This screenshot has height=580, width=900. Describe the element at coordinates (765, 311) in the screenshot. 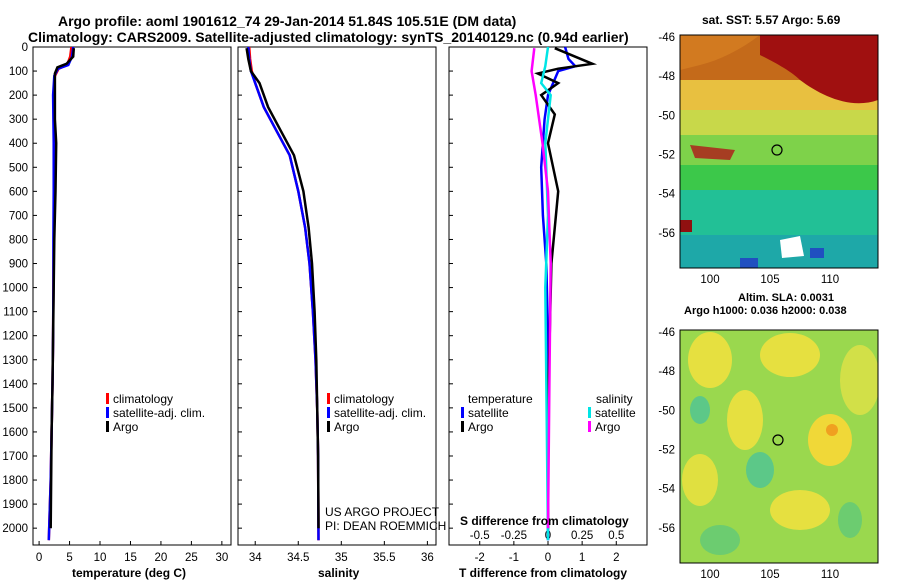

I see `sla-map-subtitle: Argo h1000: 0.036 h2000: 0.038` at that location.